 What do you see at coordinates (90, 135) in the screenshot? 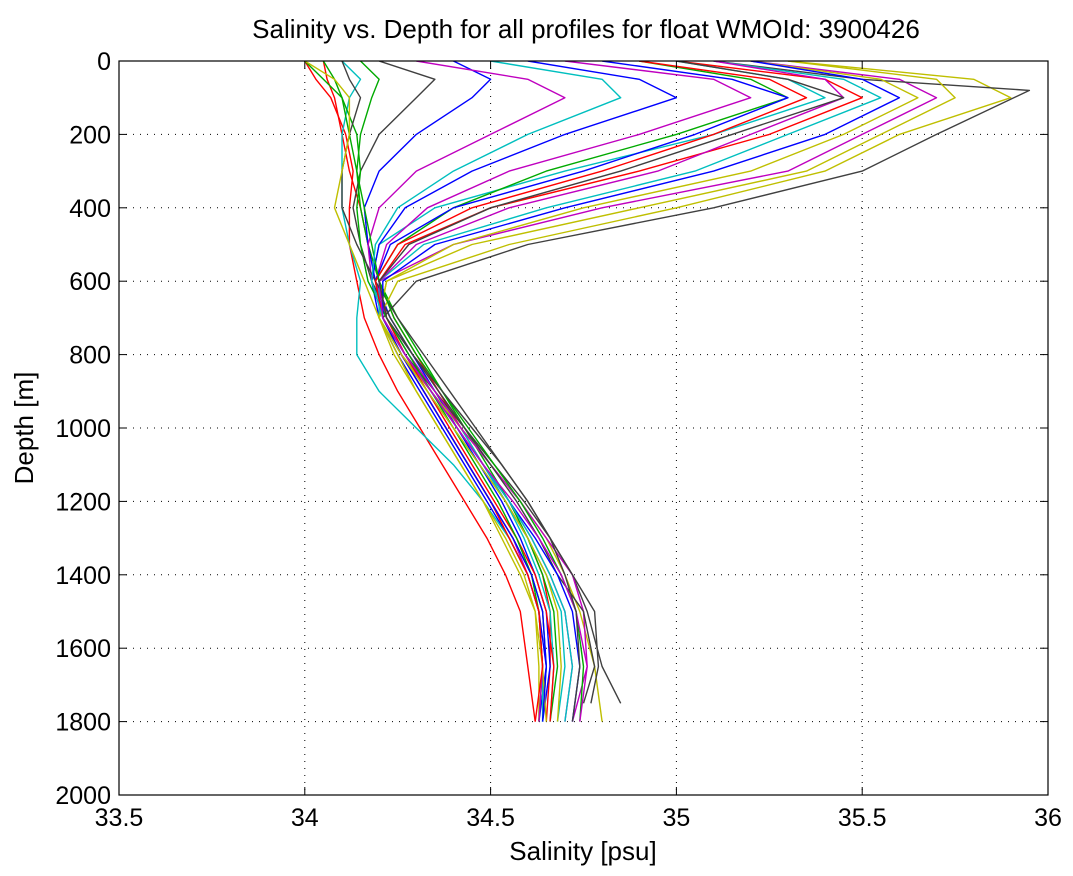
I see `y-tick-label: 200` at bounding box center [90, 135].